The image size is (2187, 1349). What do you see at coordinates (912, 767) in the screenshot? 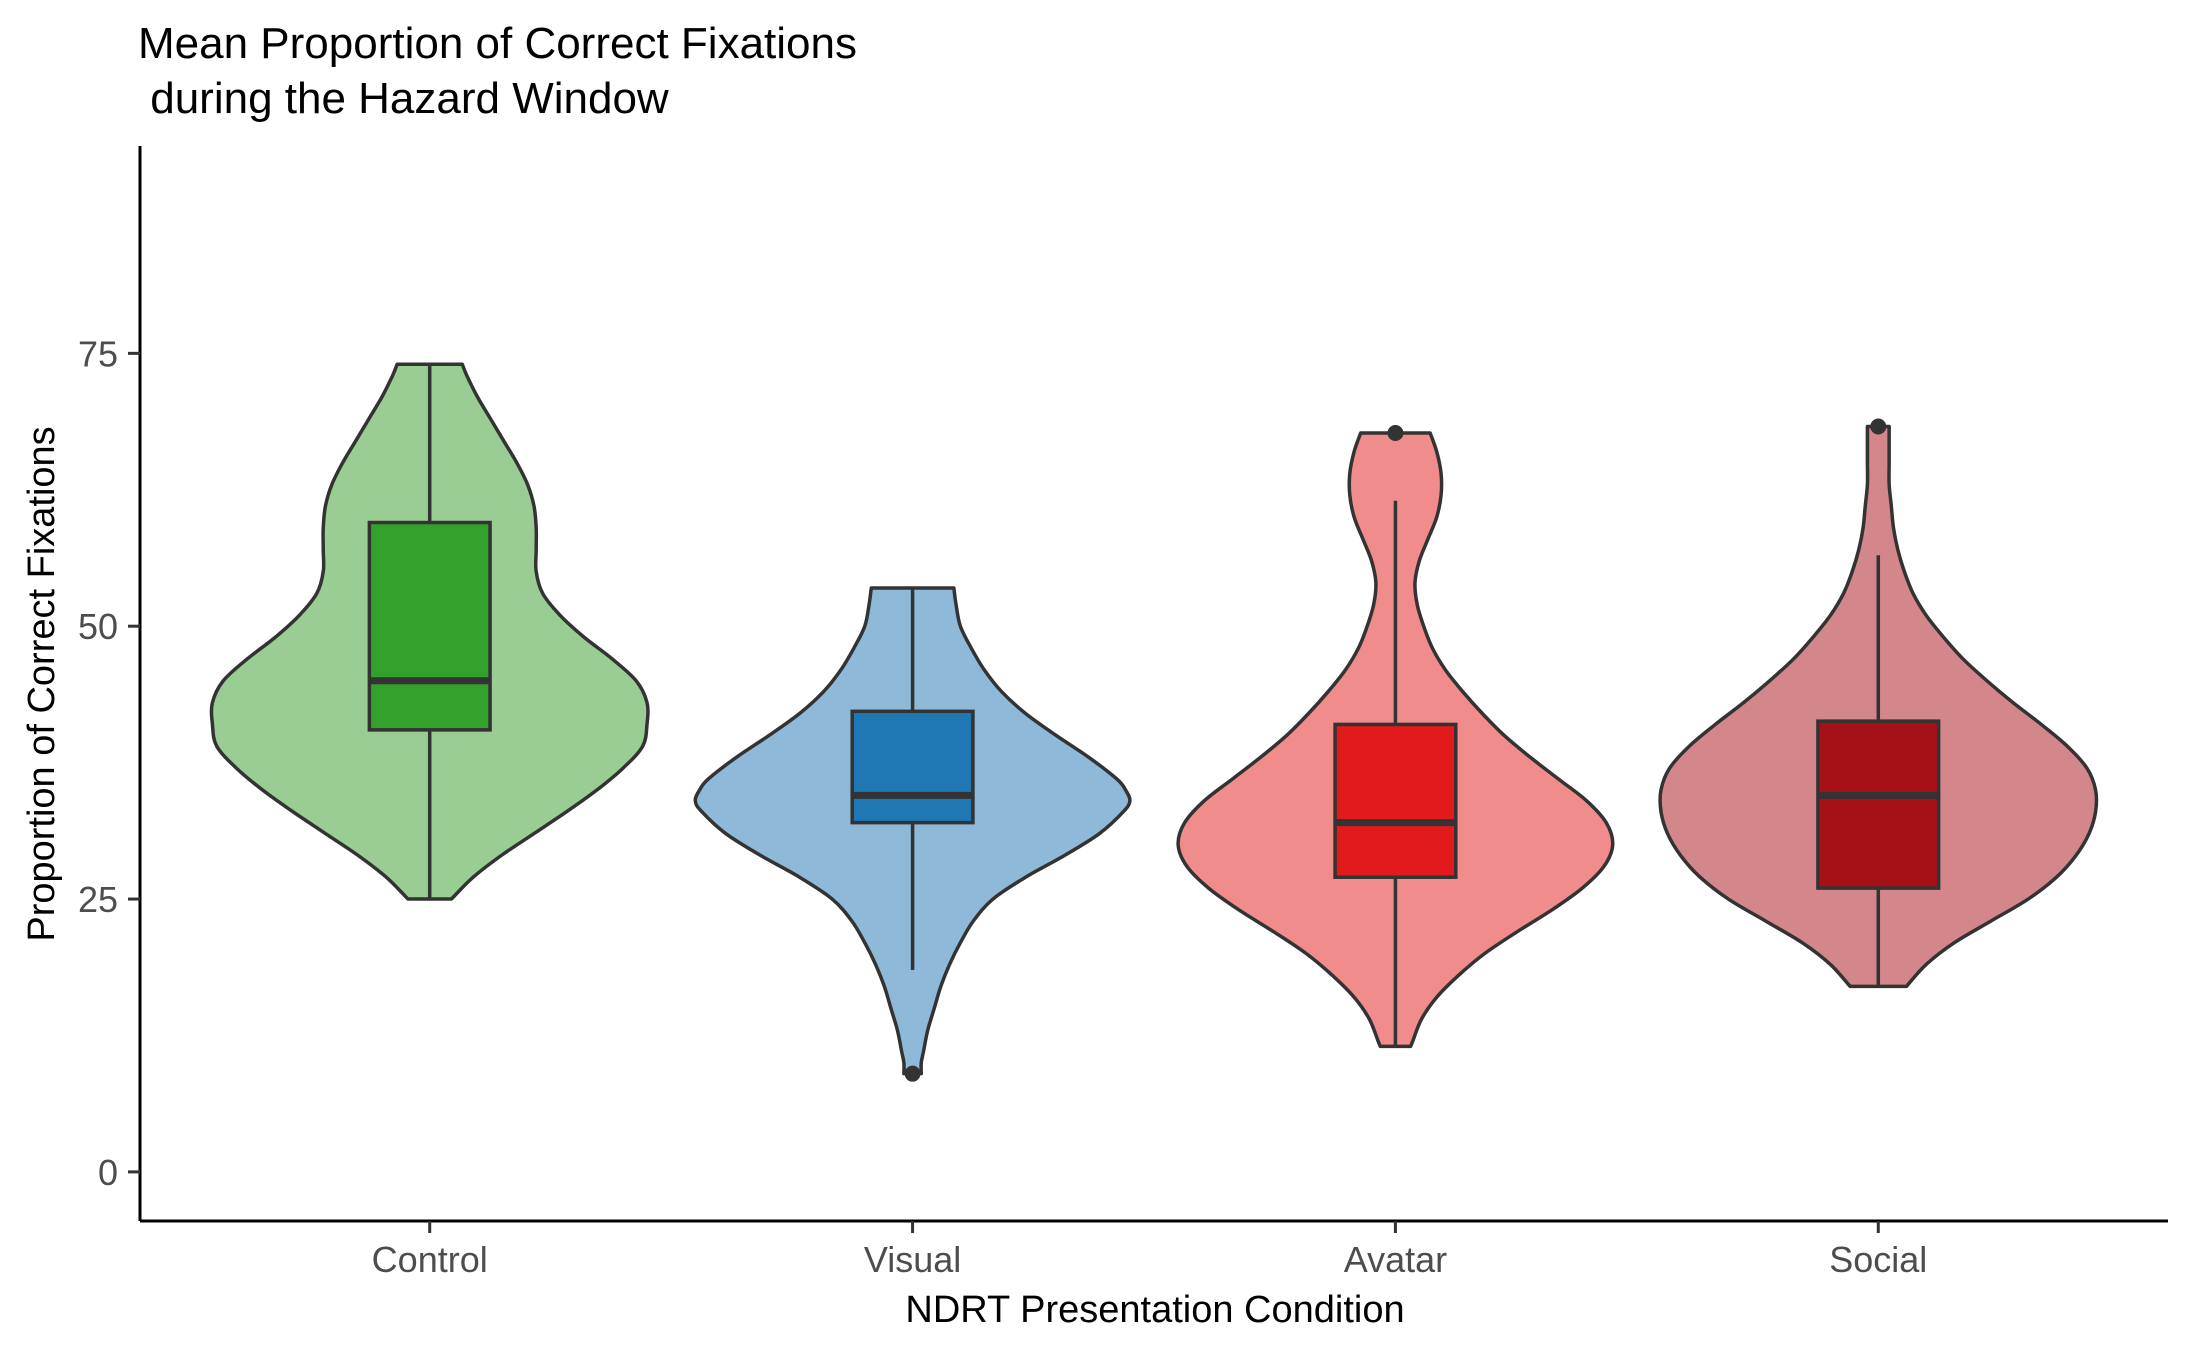
I see `box-visual` at bounding box center [912, 767].